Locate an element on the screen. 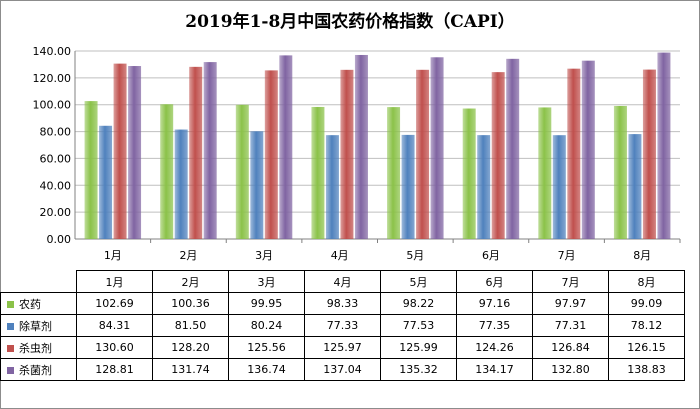 The width and height of the screenshot is (700, 409). table-category-header: 5月 is located at coordinates (418, 281).